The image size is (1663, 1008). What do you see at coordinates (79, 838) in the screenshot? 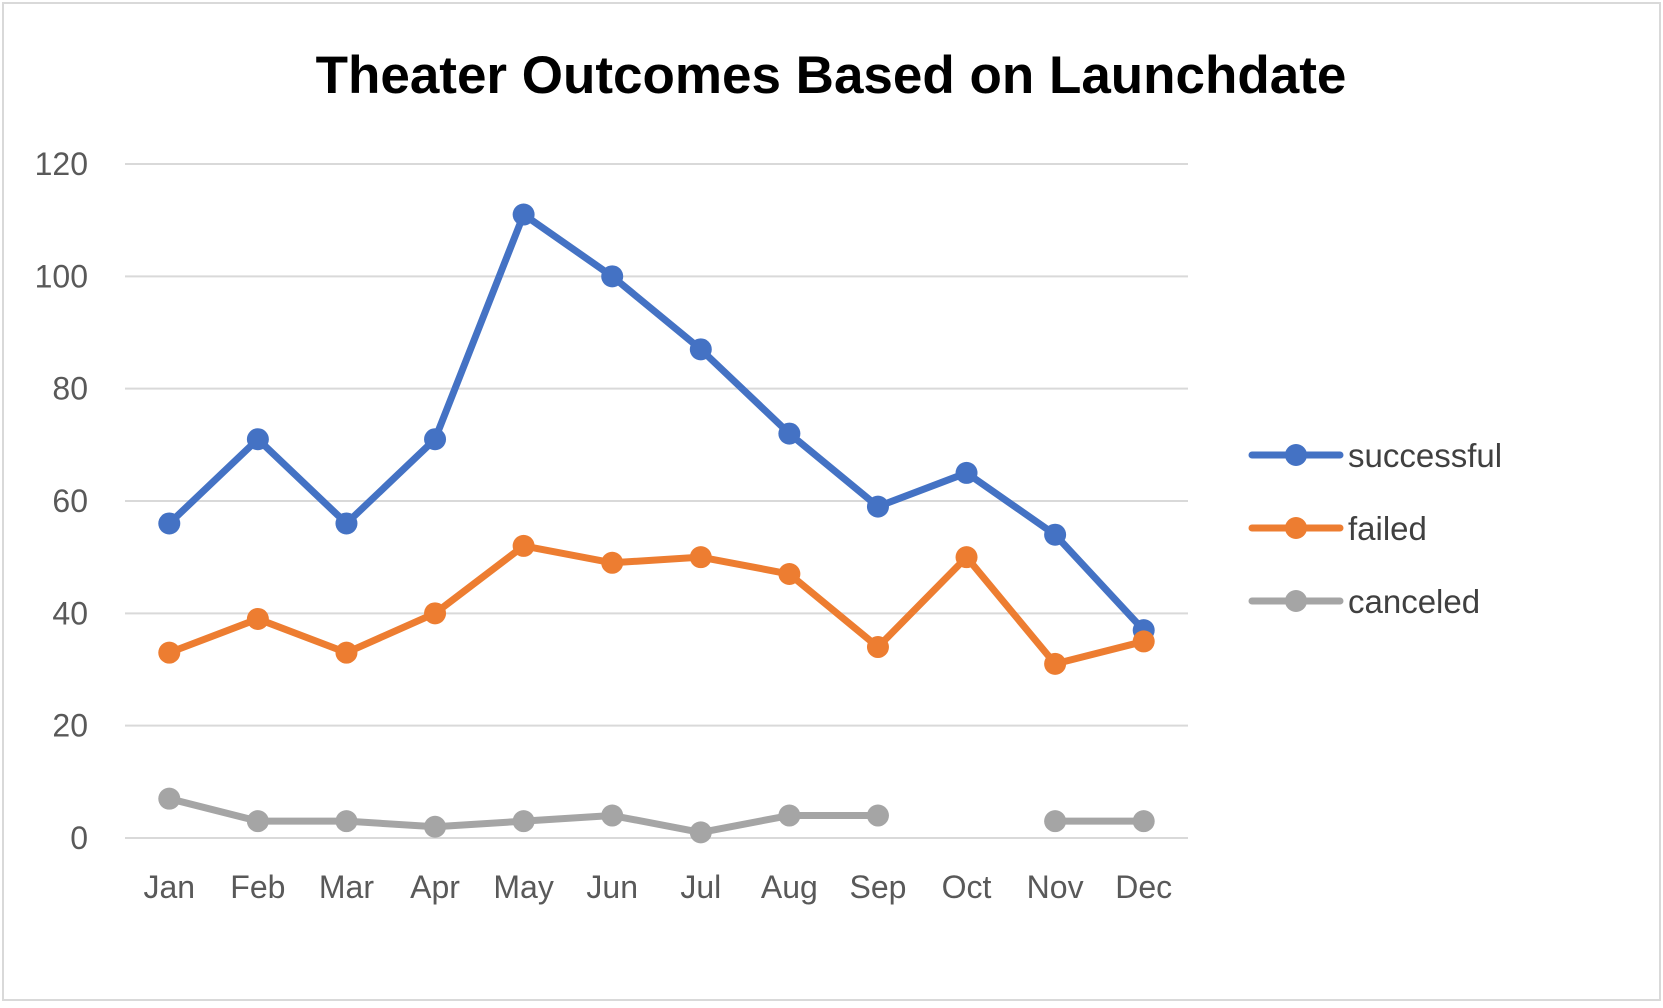
I see `y-tick-label: 0` at bounding box center [79, 838].